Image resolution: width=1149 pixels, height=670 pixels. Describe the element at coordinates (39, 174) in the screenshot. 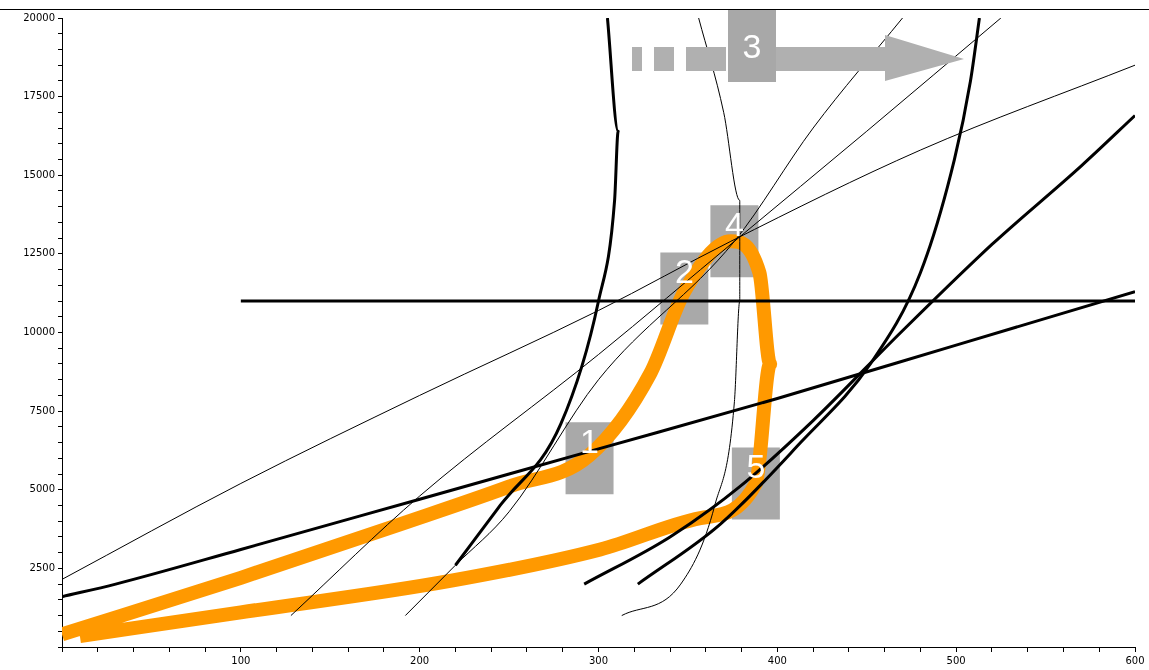

I see `y-tick-label: 15000` at that location.